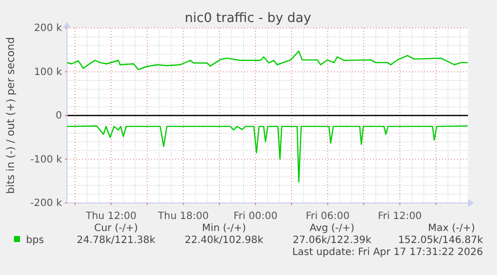 This screenshot has width=497, height=275. Describe the element at coordinates (59, 116) in the screenshot. I see `y-tick-label: 0` at that location.